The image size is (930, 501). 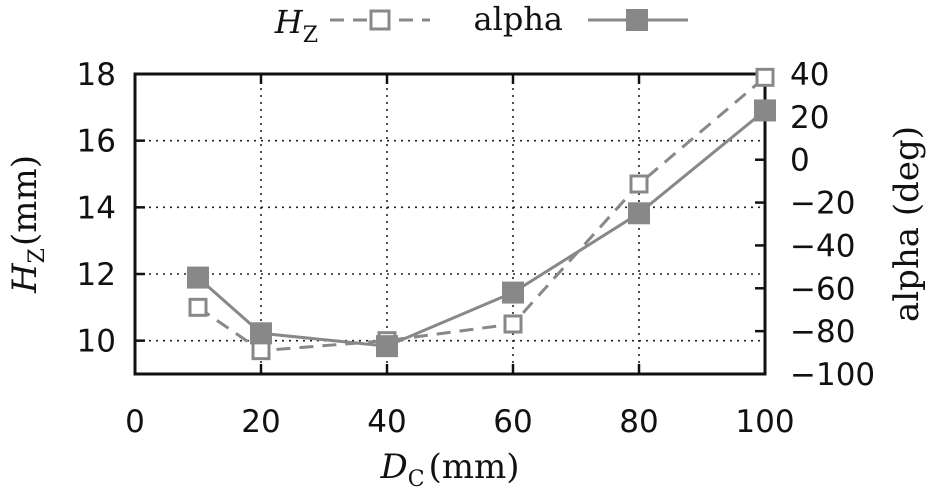 What do you see at coordinates (822, 289) in the screenshot?
I see `y-tick-label-right: −60` at bounding box center [822, 289].